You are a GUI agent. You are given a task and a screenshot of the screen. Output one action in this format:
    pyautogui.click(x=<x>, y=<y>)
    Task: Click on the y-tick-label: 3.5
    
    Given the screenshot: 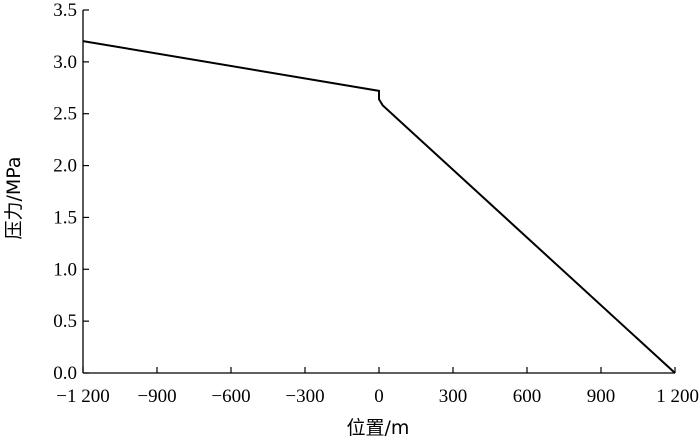 What is the action you would take?
    pyautogui.click(x=65, y=10)
    